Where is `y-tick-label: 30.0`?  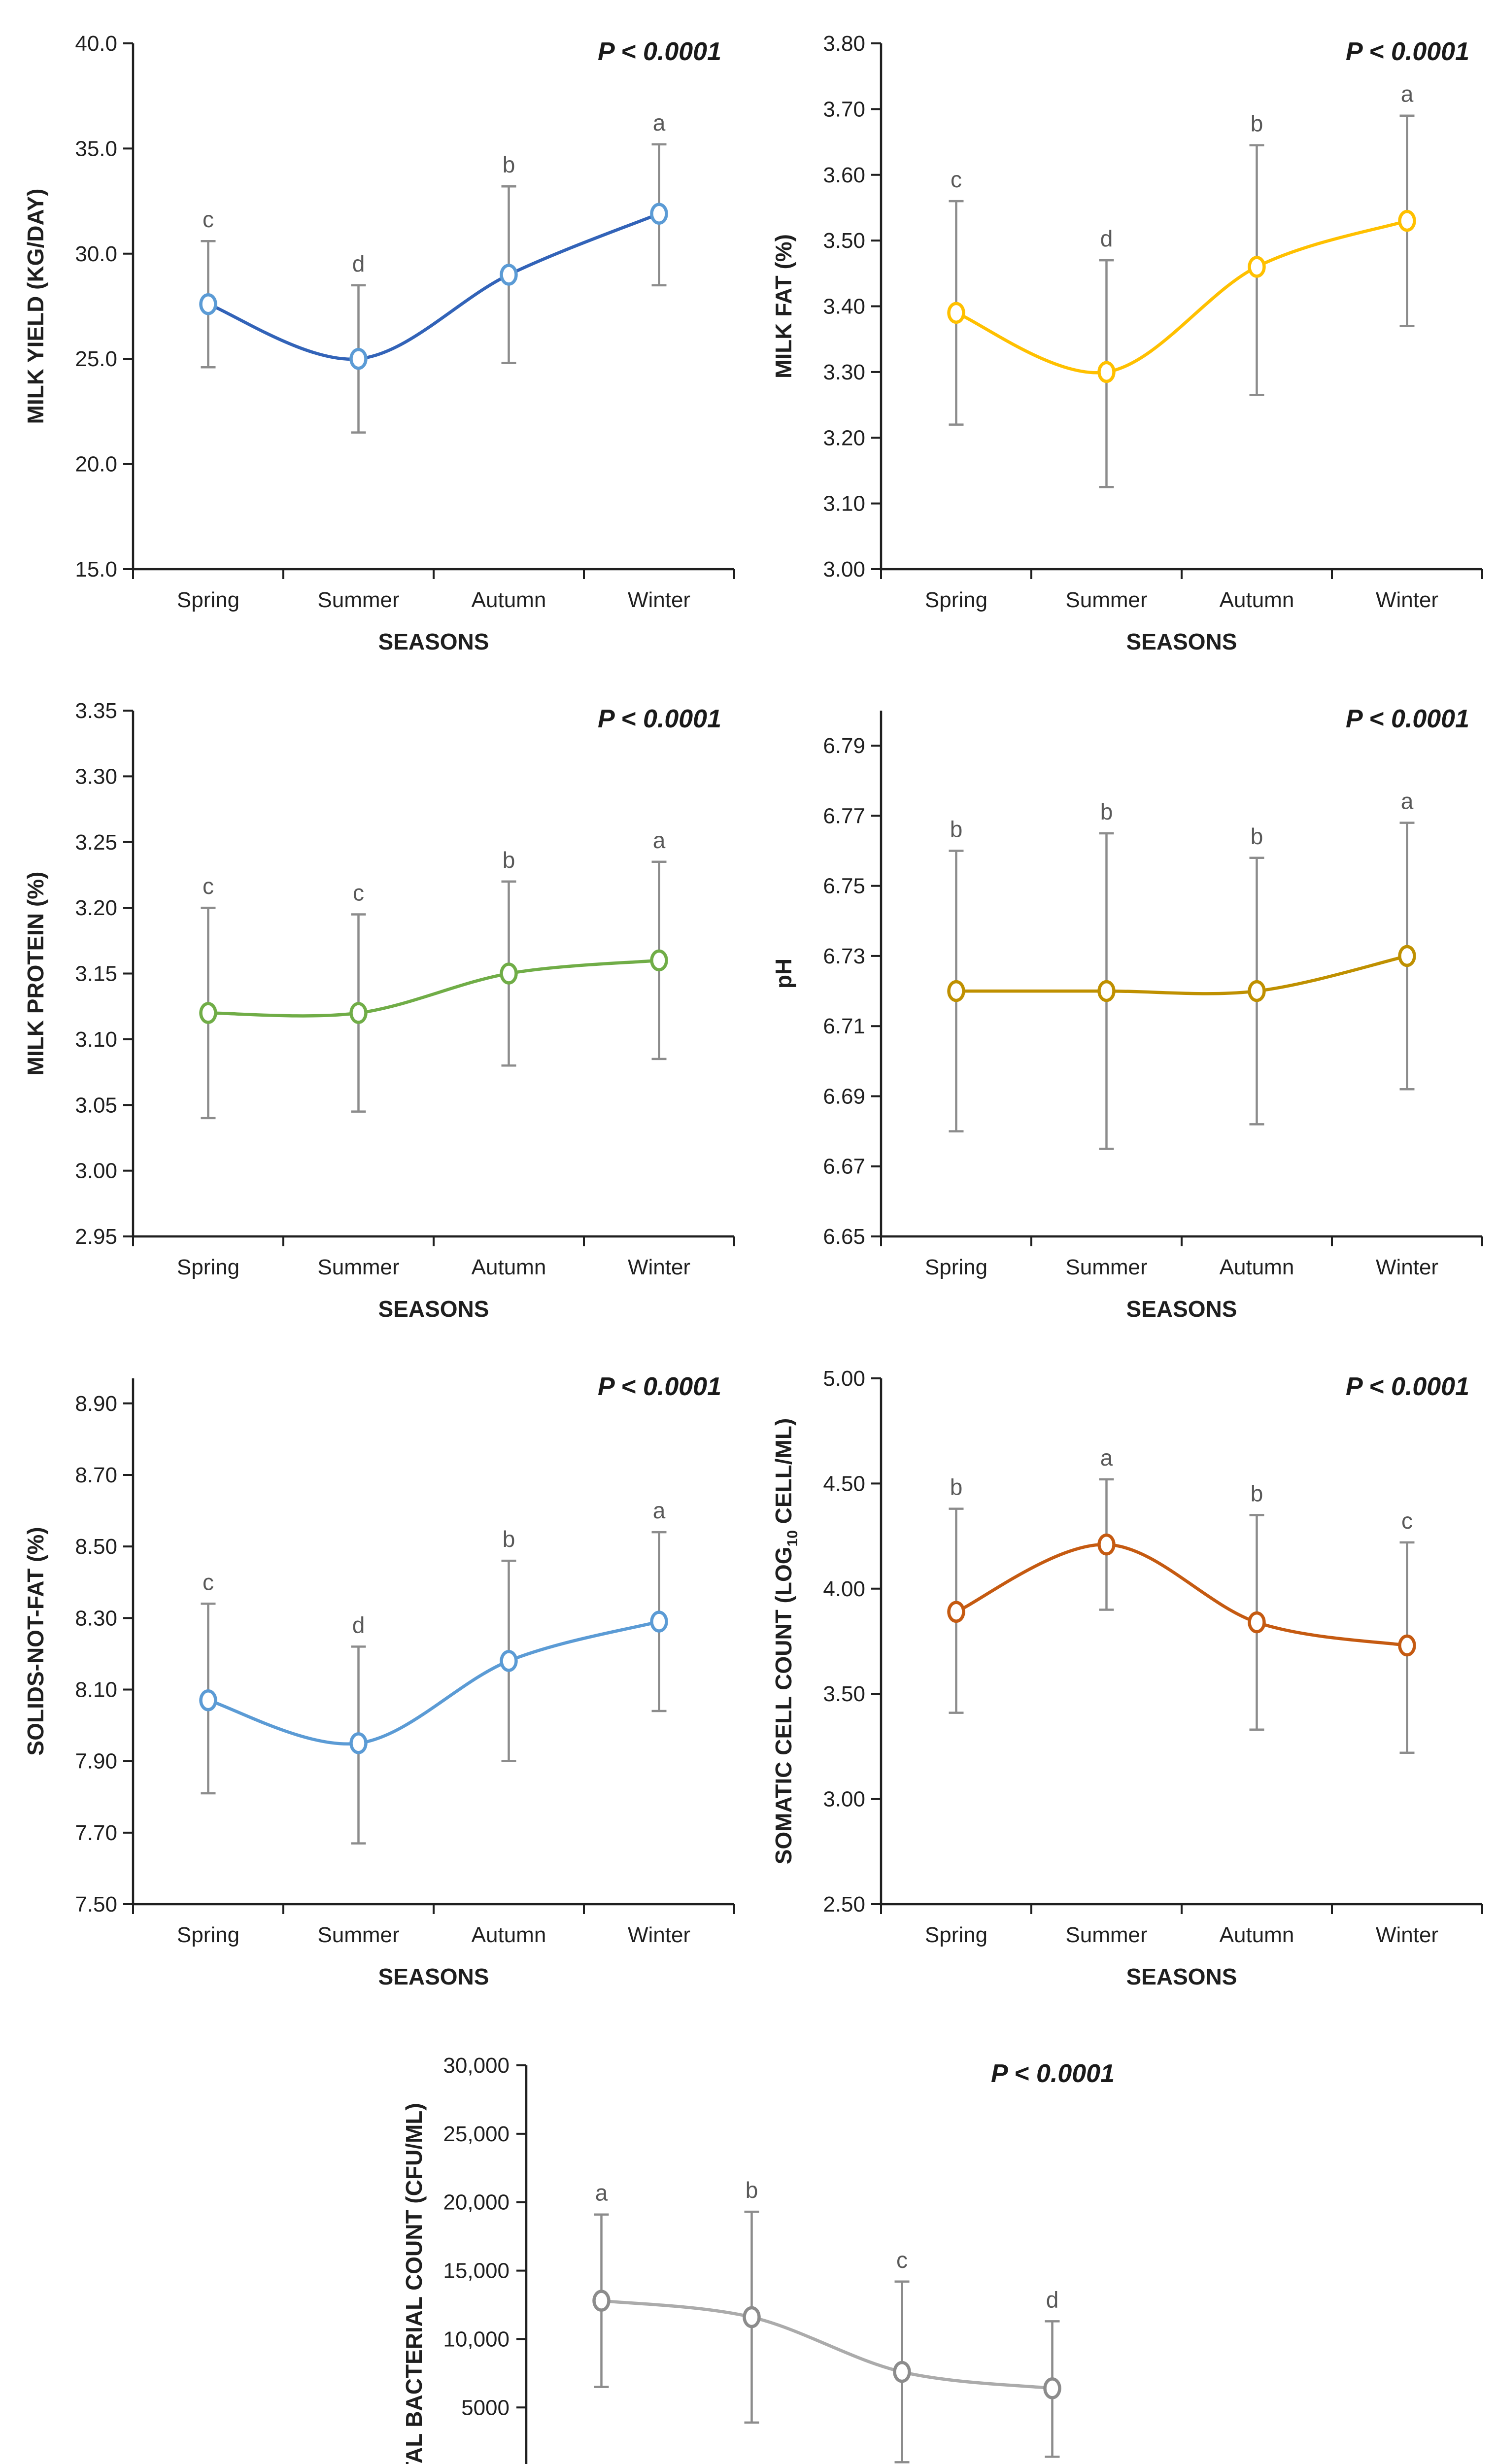 y-tick-label: 30.0 is located at coordinates (96, 254).